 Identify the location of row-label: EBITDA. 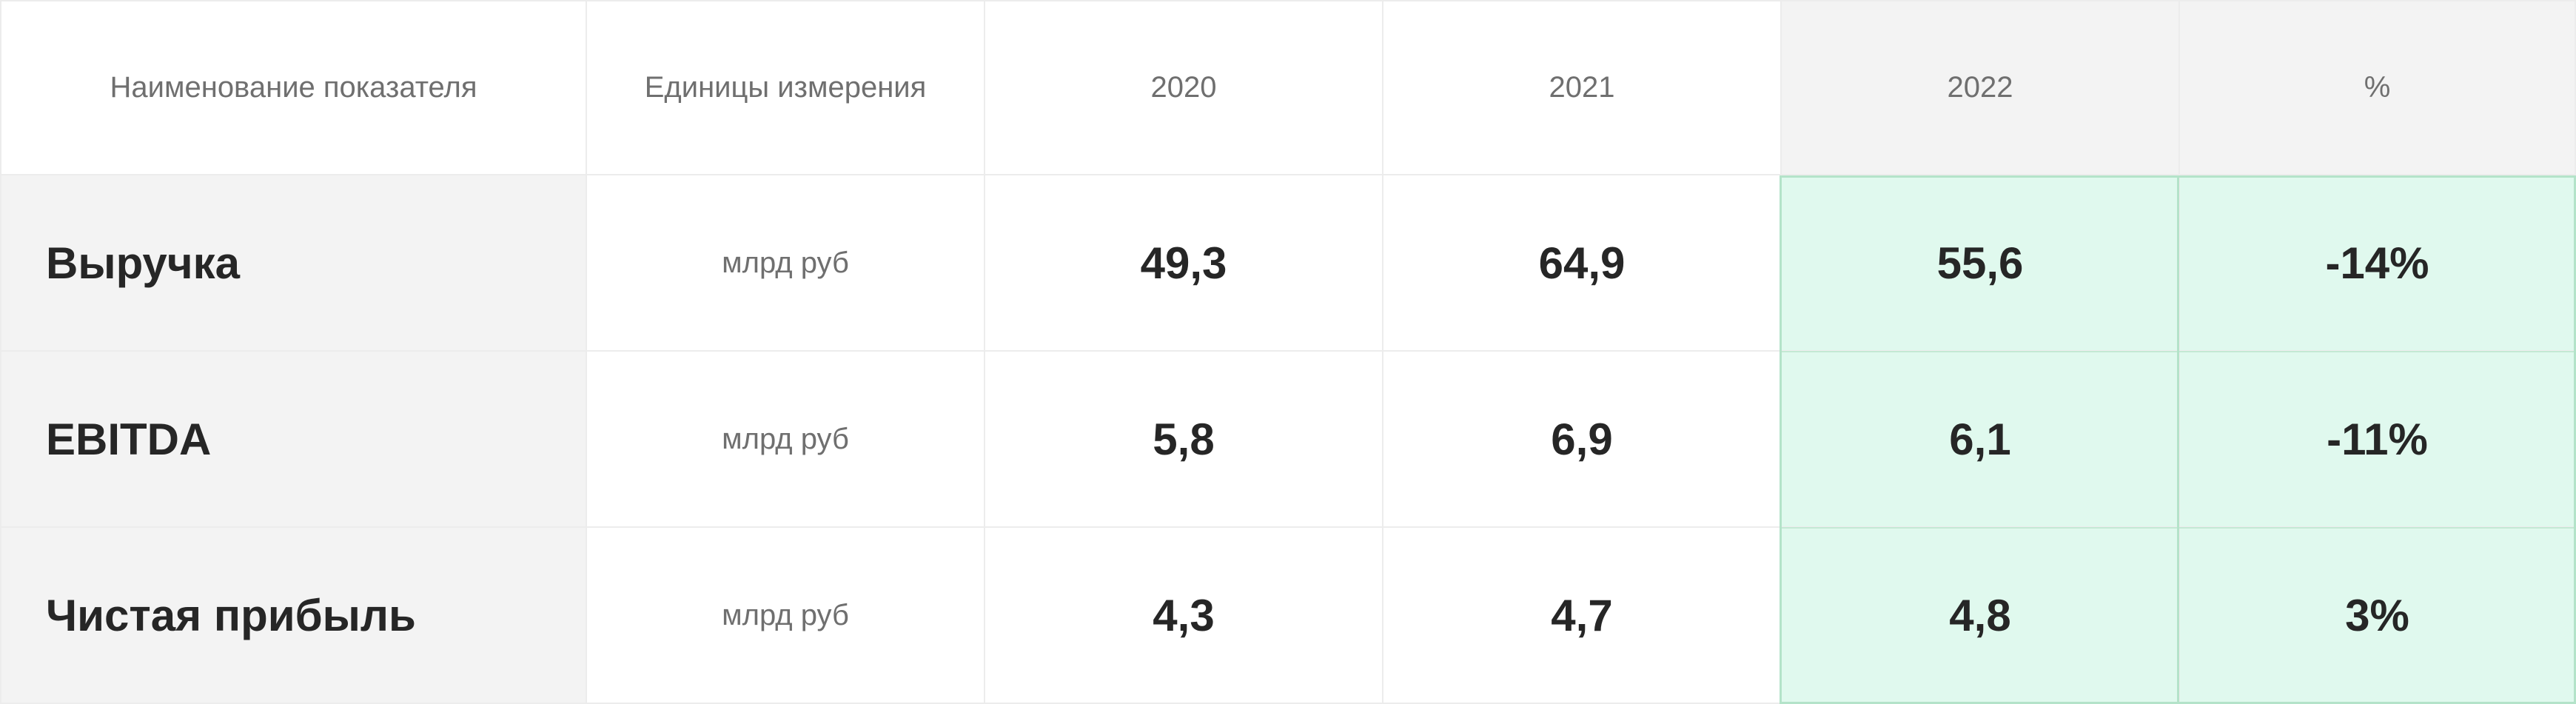
(293, 440).